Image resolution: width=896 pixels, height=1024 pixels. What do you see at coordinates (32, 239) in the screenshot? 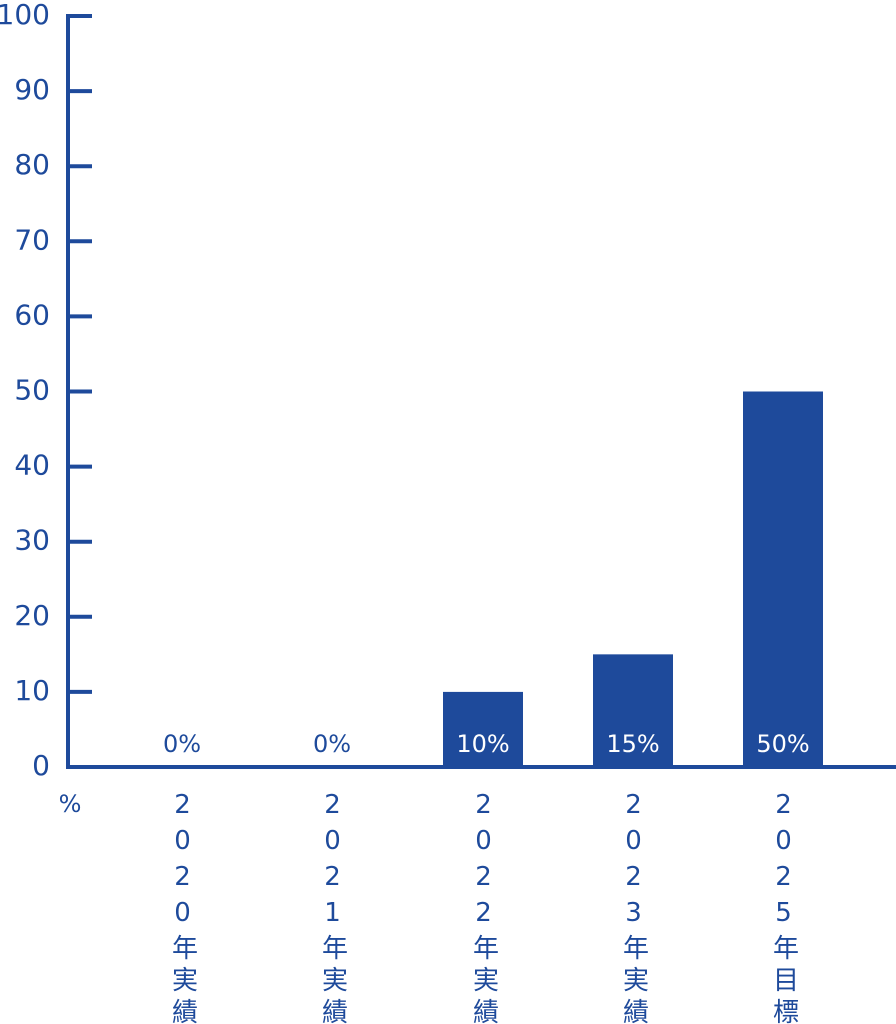
I see `y-tick-label: 70` at bounding box center [32, 239].